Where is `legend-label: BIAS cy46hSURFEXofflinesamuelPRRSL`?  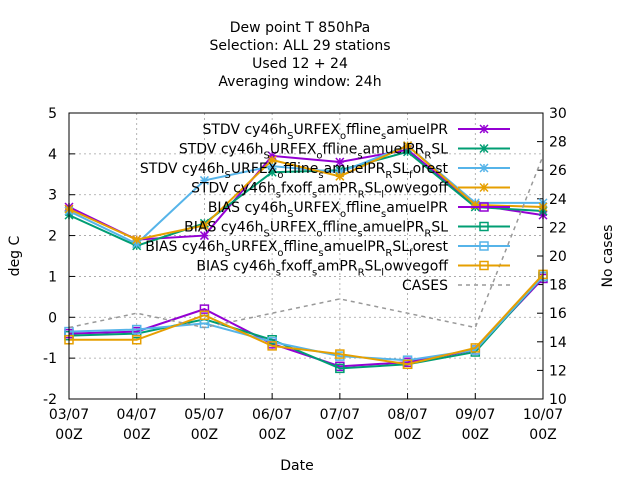
legend-label: BIAS cy46hSURFEXofflinesamuelPRRSL is located at coordinates (316, 230).